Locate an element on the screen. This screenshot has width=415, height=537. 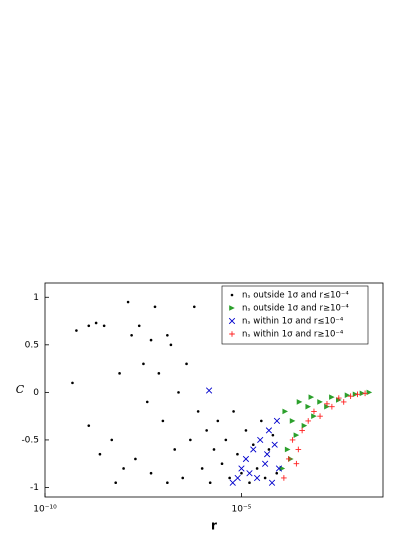
y-tick-label: -0.5 is located at coordinates (30, 440).